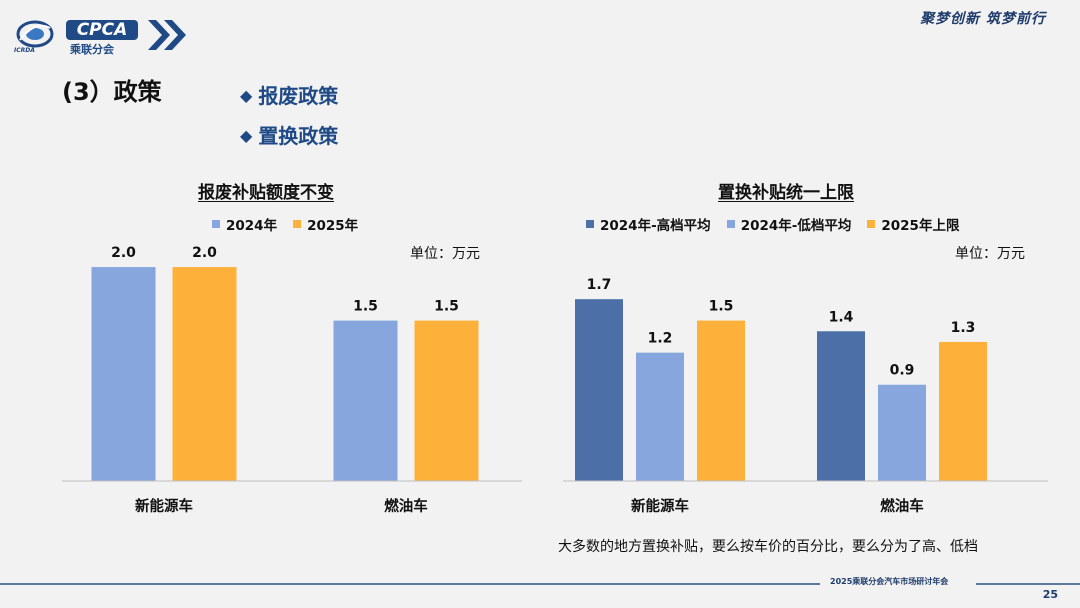 This screenshot has width=1080, height=608. What do you see at coordinates (660, 339) in the screenshot?
I see `data-label: 1.2` at bounding box center [660, 339].